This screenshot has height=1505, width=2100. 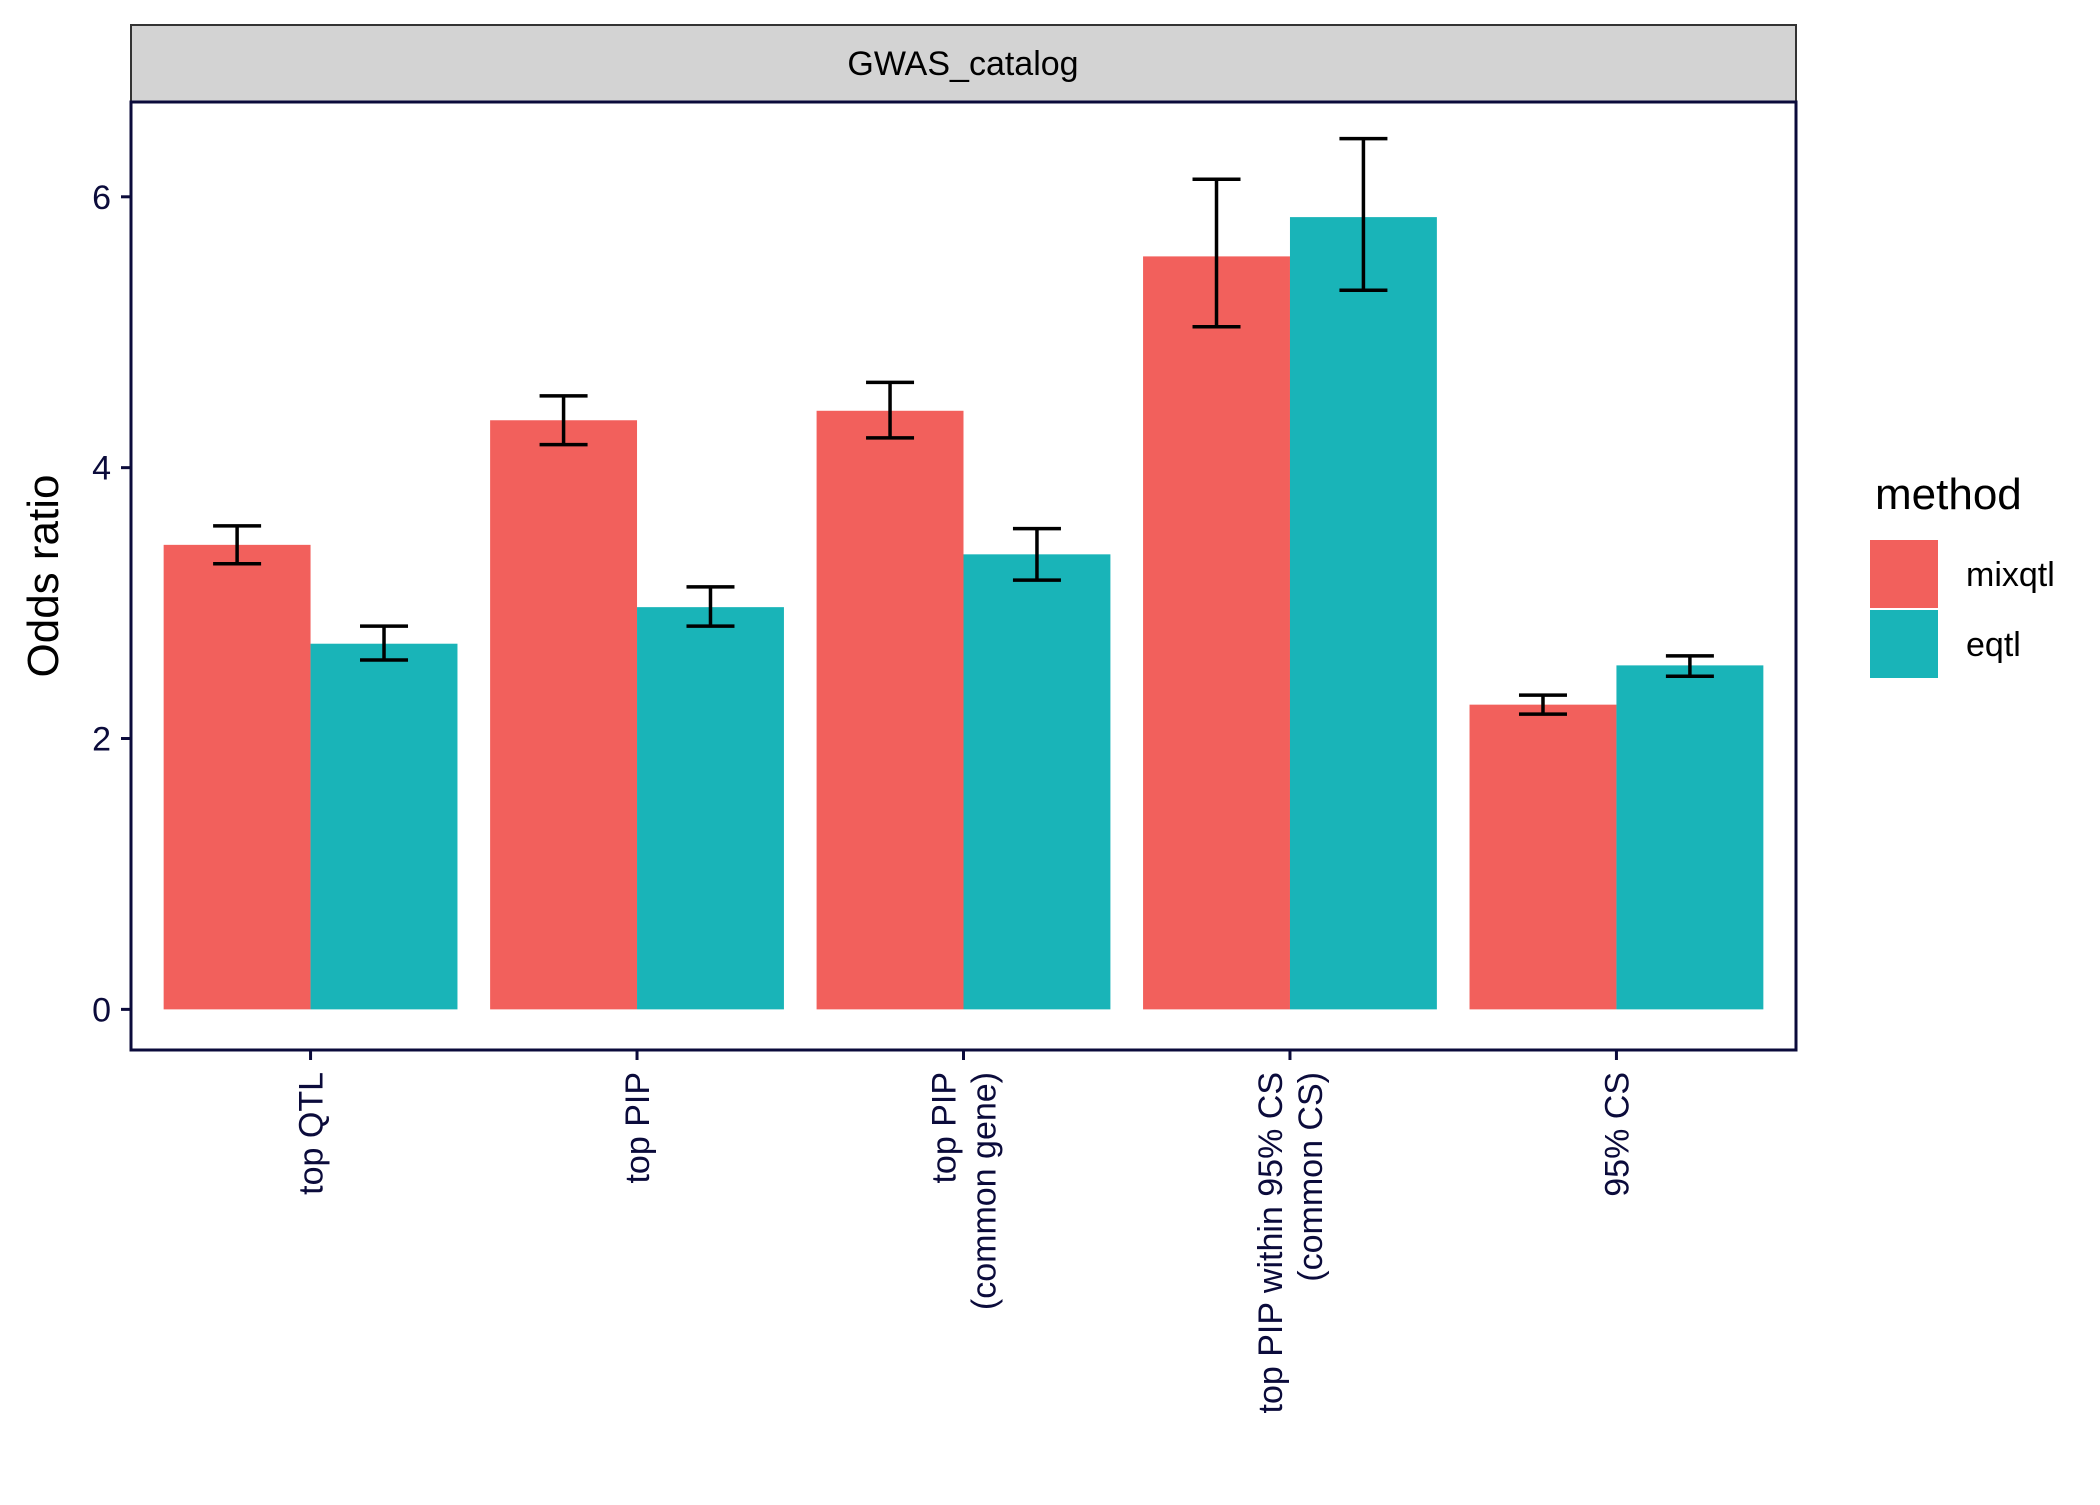 What do you see at coordinates (1948, 494) in the screenshot?
I see `legend-title: method` at bounding box center [1948, 494].